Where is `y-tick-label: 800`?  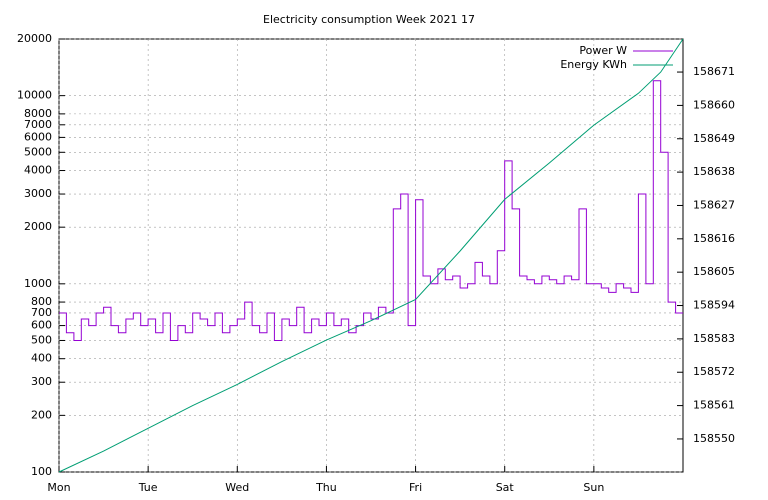 y-tick-label: 800 is located at coordinates (41, 301).